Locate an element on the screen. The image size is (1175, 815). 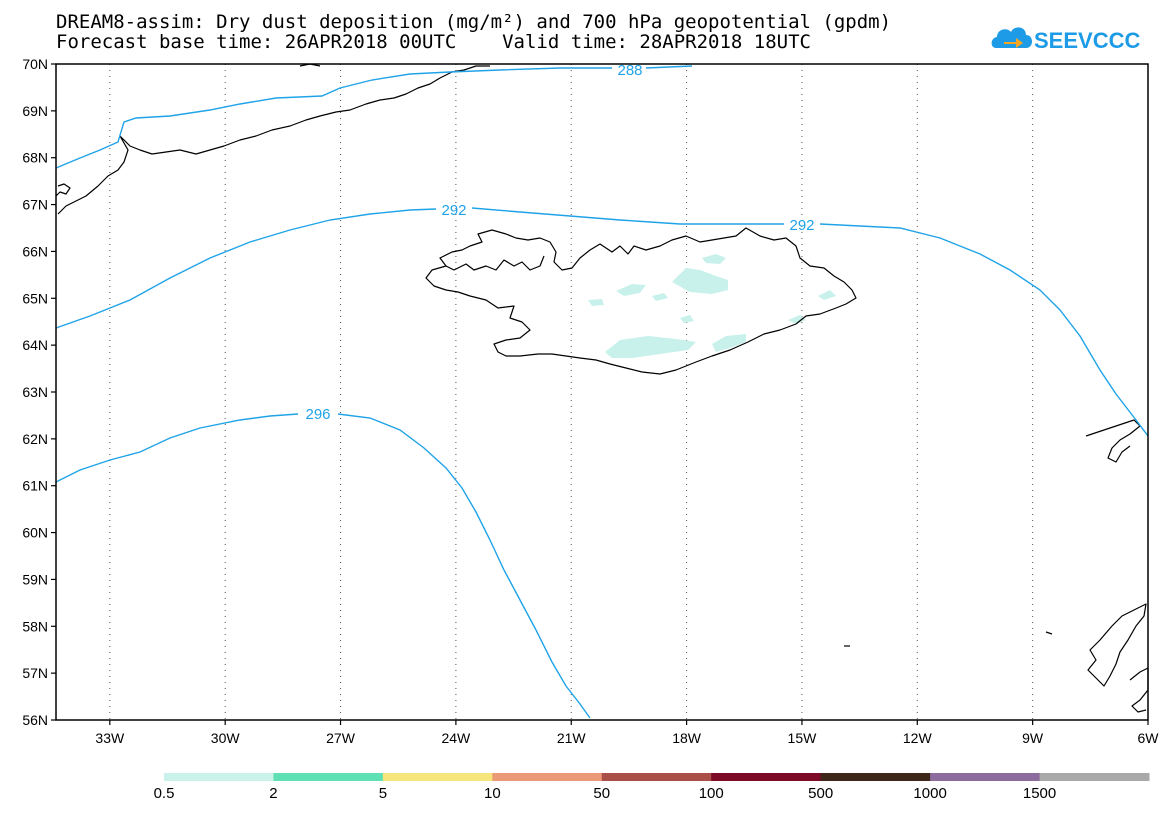
lon-label: 15W is located at coordinates (803, 738).